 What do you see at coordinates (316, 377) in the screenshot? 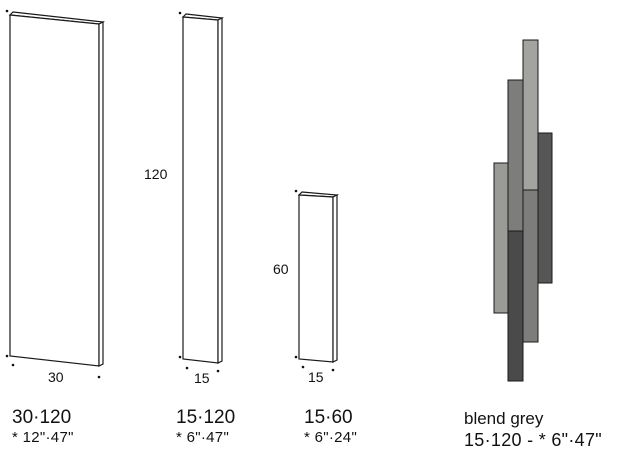
I see `panel-15x60-width-label: 15` at bounding box center [316, 377].